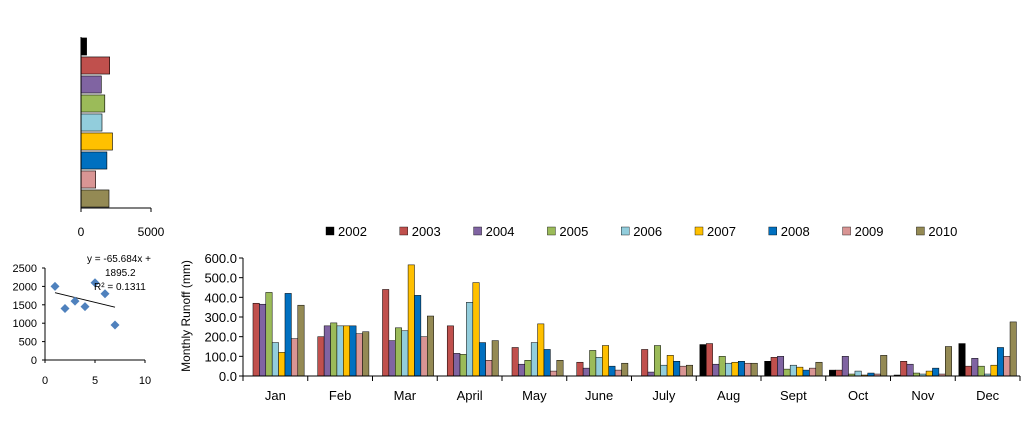 The height and width of the screenshot is (425, 1031). I want to click on legend: 2002 2003 2004 2005 2006 2007 2008 2009 2010, so click(641, 231).